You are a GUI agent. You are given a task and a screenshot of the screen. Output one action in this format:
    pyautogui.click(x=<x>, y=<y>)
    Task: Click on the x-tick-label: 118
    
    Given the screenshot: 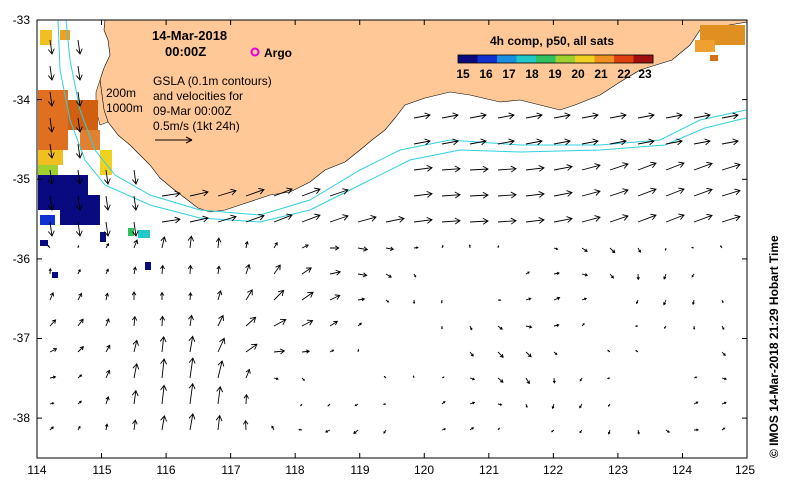 What is the action you would take?
    pyautogui.click(x=294, y=470)
    